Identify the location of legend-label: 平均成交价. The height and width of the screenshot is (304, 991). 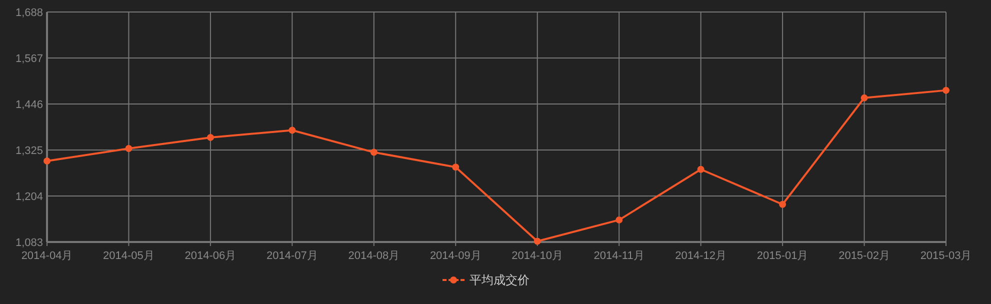
(500, 280).